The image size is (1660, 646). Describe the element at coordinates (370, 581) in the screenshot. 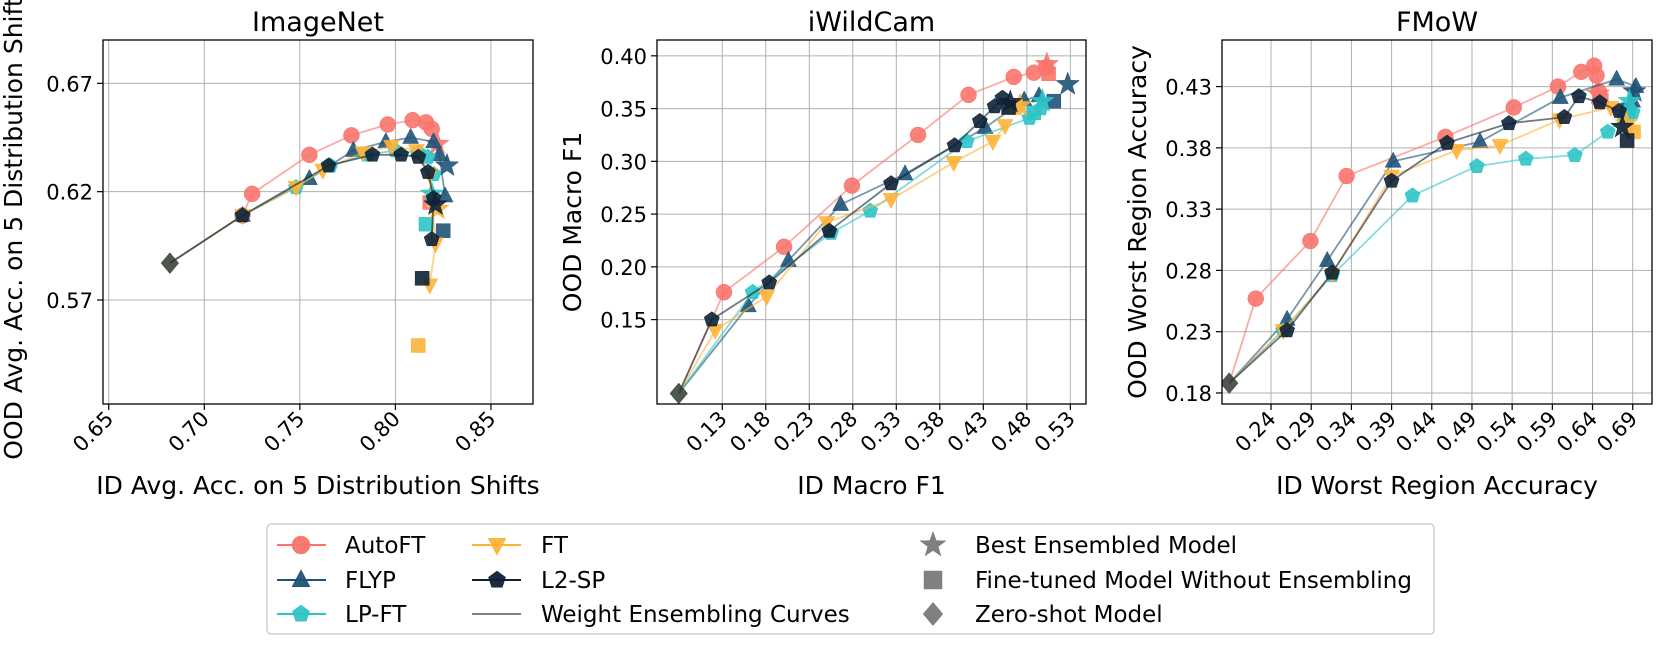

I see `legend-label-flyp: FLYP` at that location.